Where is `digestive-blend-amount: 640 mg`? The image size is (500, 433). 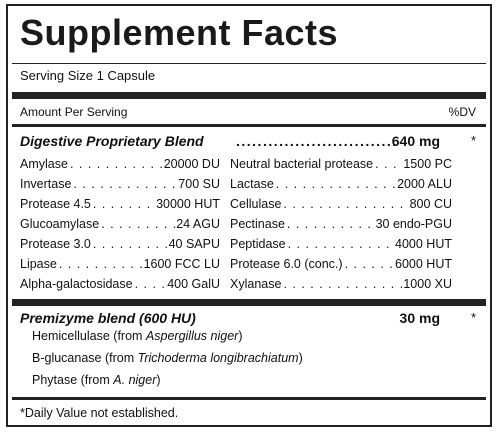
digestive-blend-amount: 640 mg is located at coordinates (415, 141).